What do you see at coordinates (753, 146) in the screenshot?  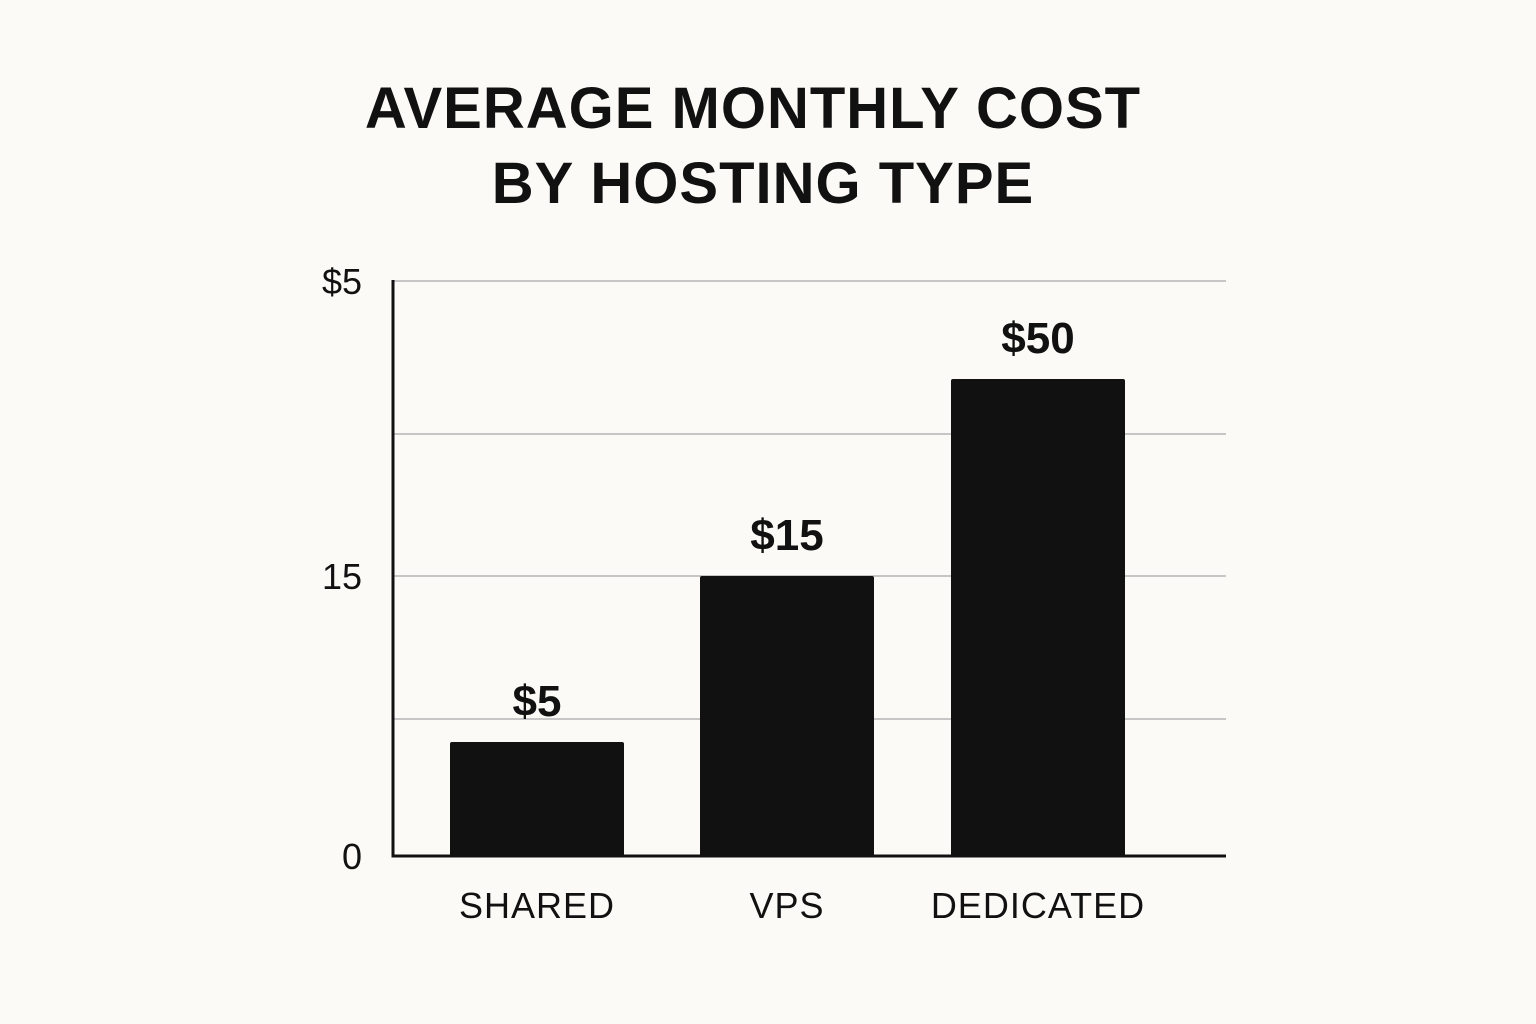 I see `chart-title: AVERAGE MONTHLY COST BY HOSTING TYPE` at bounding box center [753, 146].